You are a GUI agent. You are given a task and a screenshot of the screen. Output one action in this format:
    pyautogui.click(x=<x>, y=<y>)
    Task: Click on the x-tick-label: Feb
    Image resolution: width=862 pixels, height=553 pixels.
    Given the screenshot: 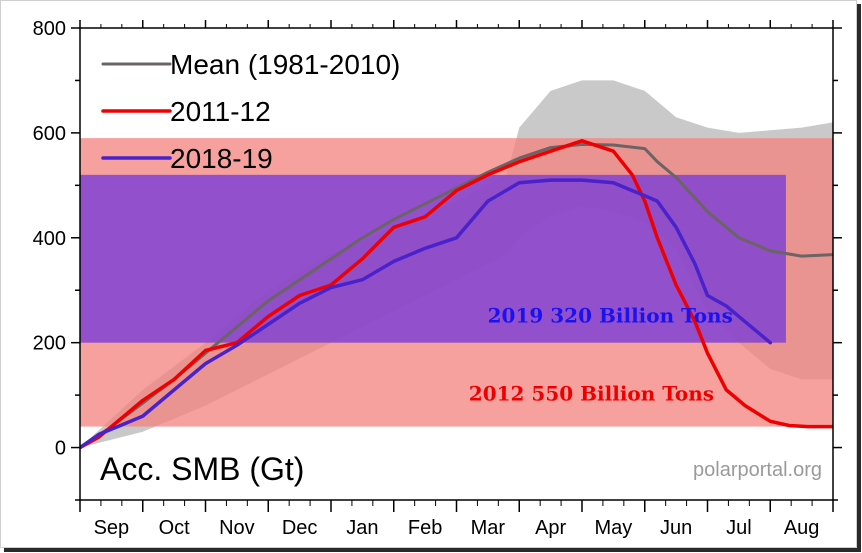 What is the action you would take?
    pyautogui.click(x=425, y=528)
    